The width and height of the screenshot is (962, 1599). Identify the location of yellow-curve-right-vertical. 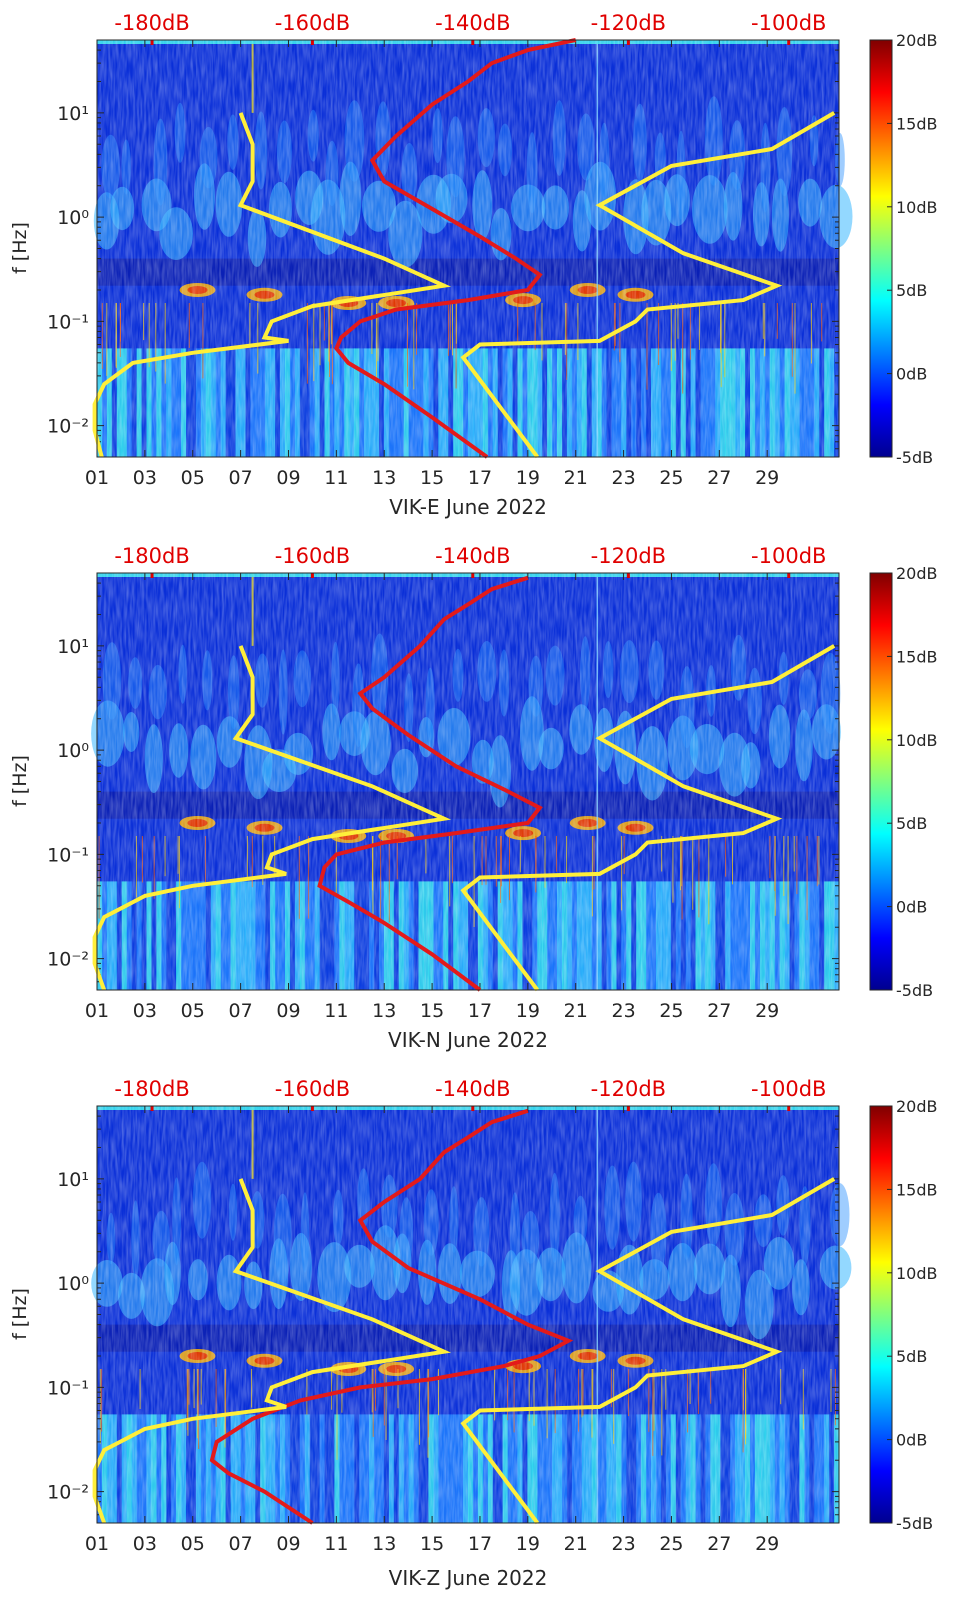
(648, 1351).